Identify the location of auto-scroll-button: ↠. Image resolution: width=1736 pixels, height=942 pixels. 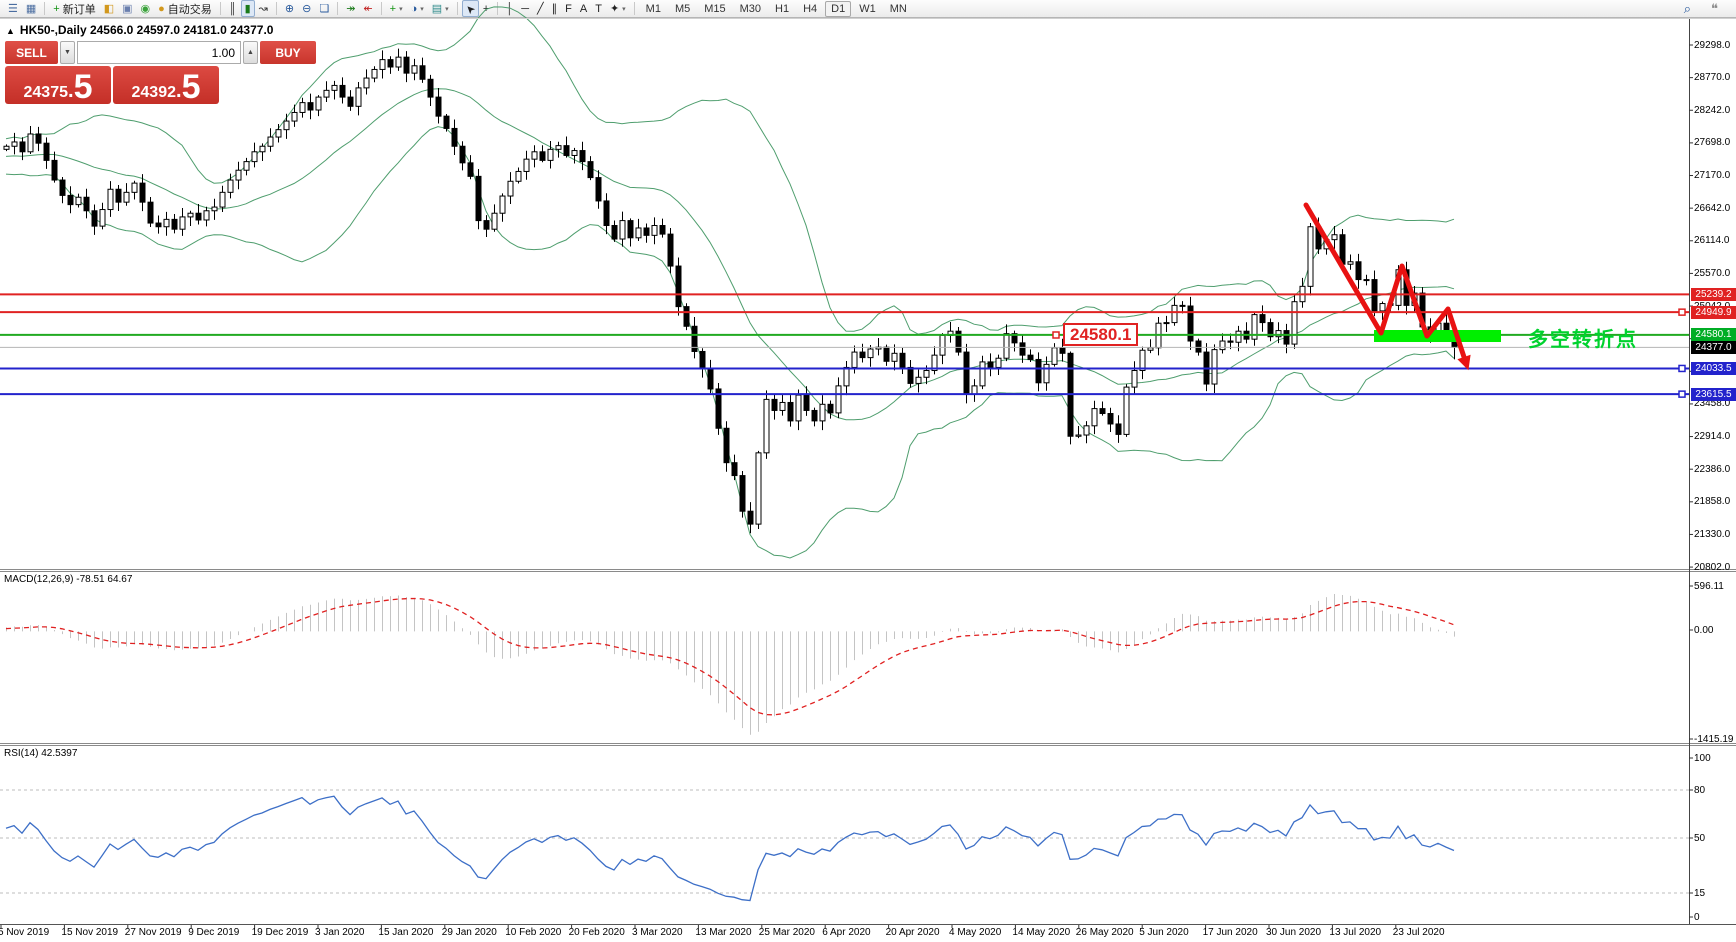
(350, 8).